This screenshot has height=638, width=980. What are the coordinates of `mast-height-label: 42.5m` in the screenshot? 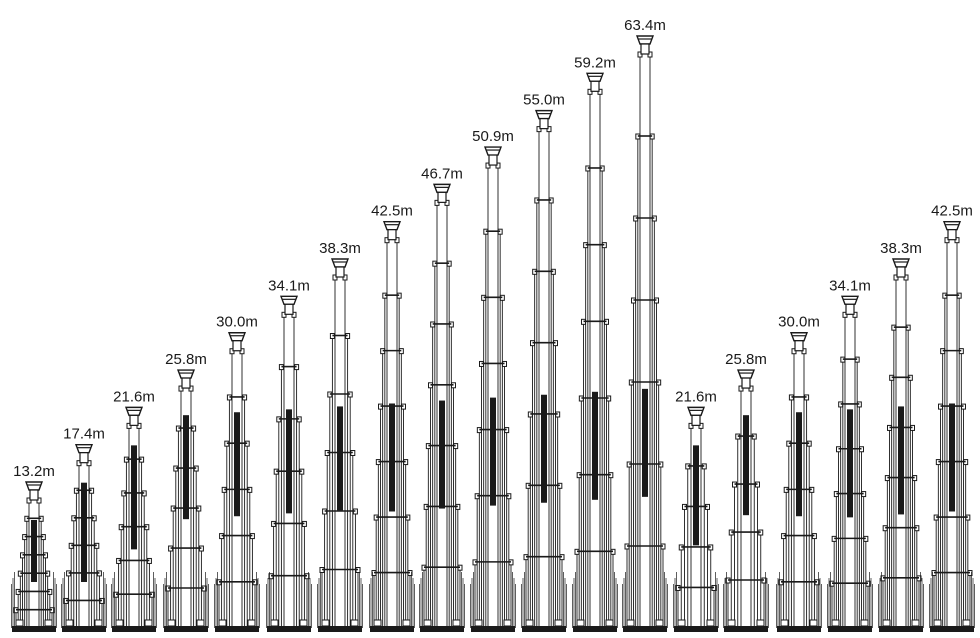 It's located at (952, 211).